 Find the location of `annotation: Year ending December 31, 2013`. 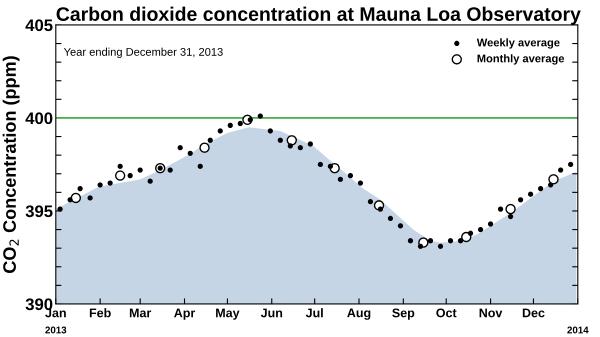

annotation: Year ending December 31, 2013 is located at coordinates (143, 53).